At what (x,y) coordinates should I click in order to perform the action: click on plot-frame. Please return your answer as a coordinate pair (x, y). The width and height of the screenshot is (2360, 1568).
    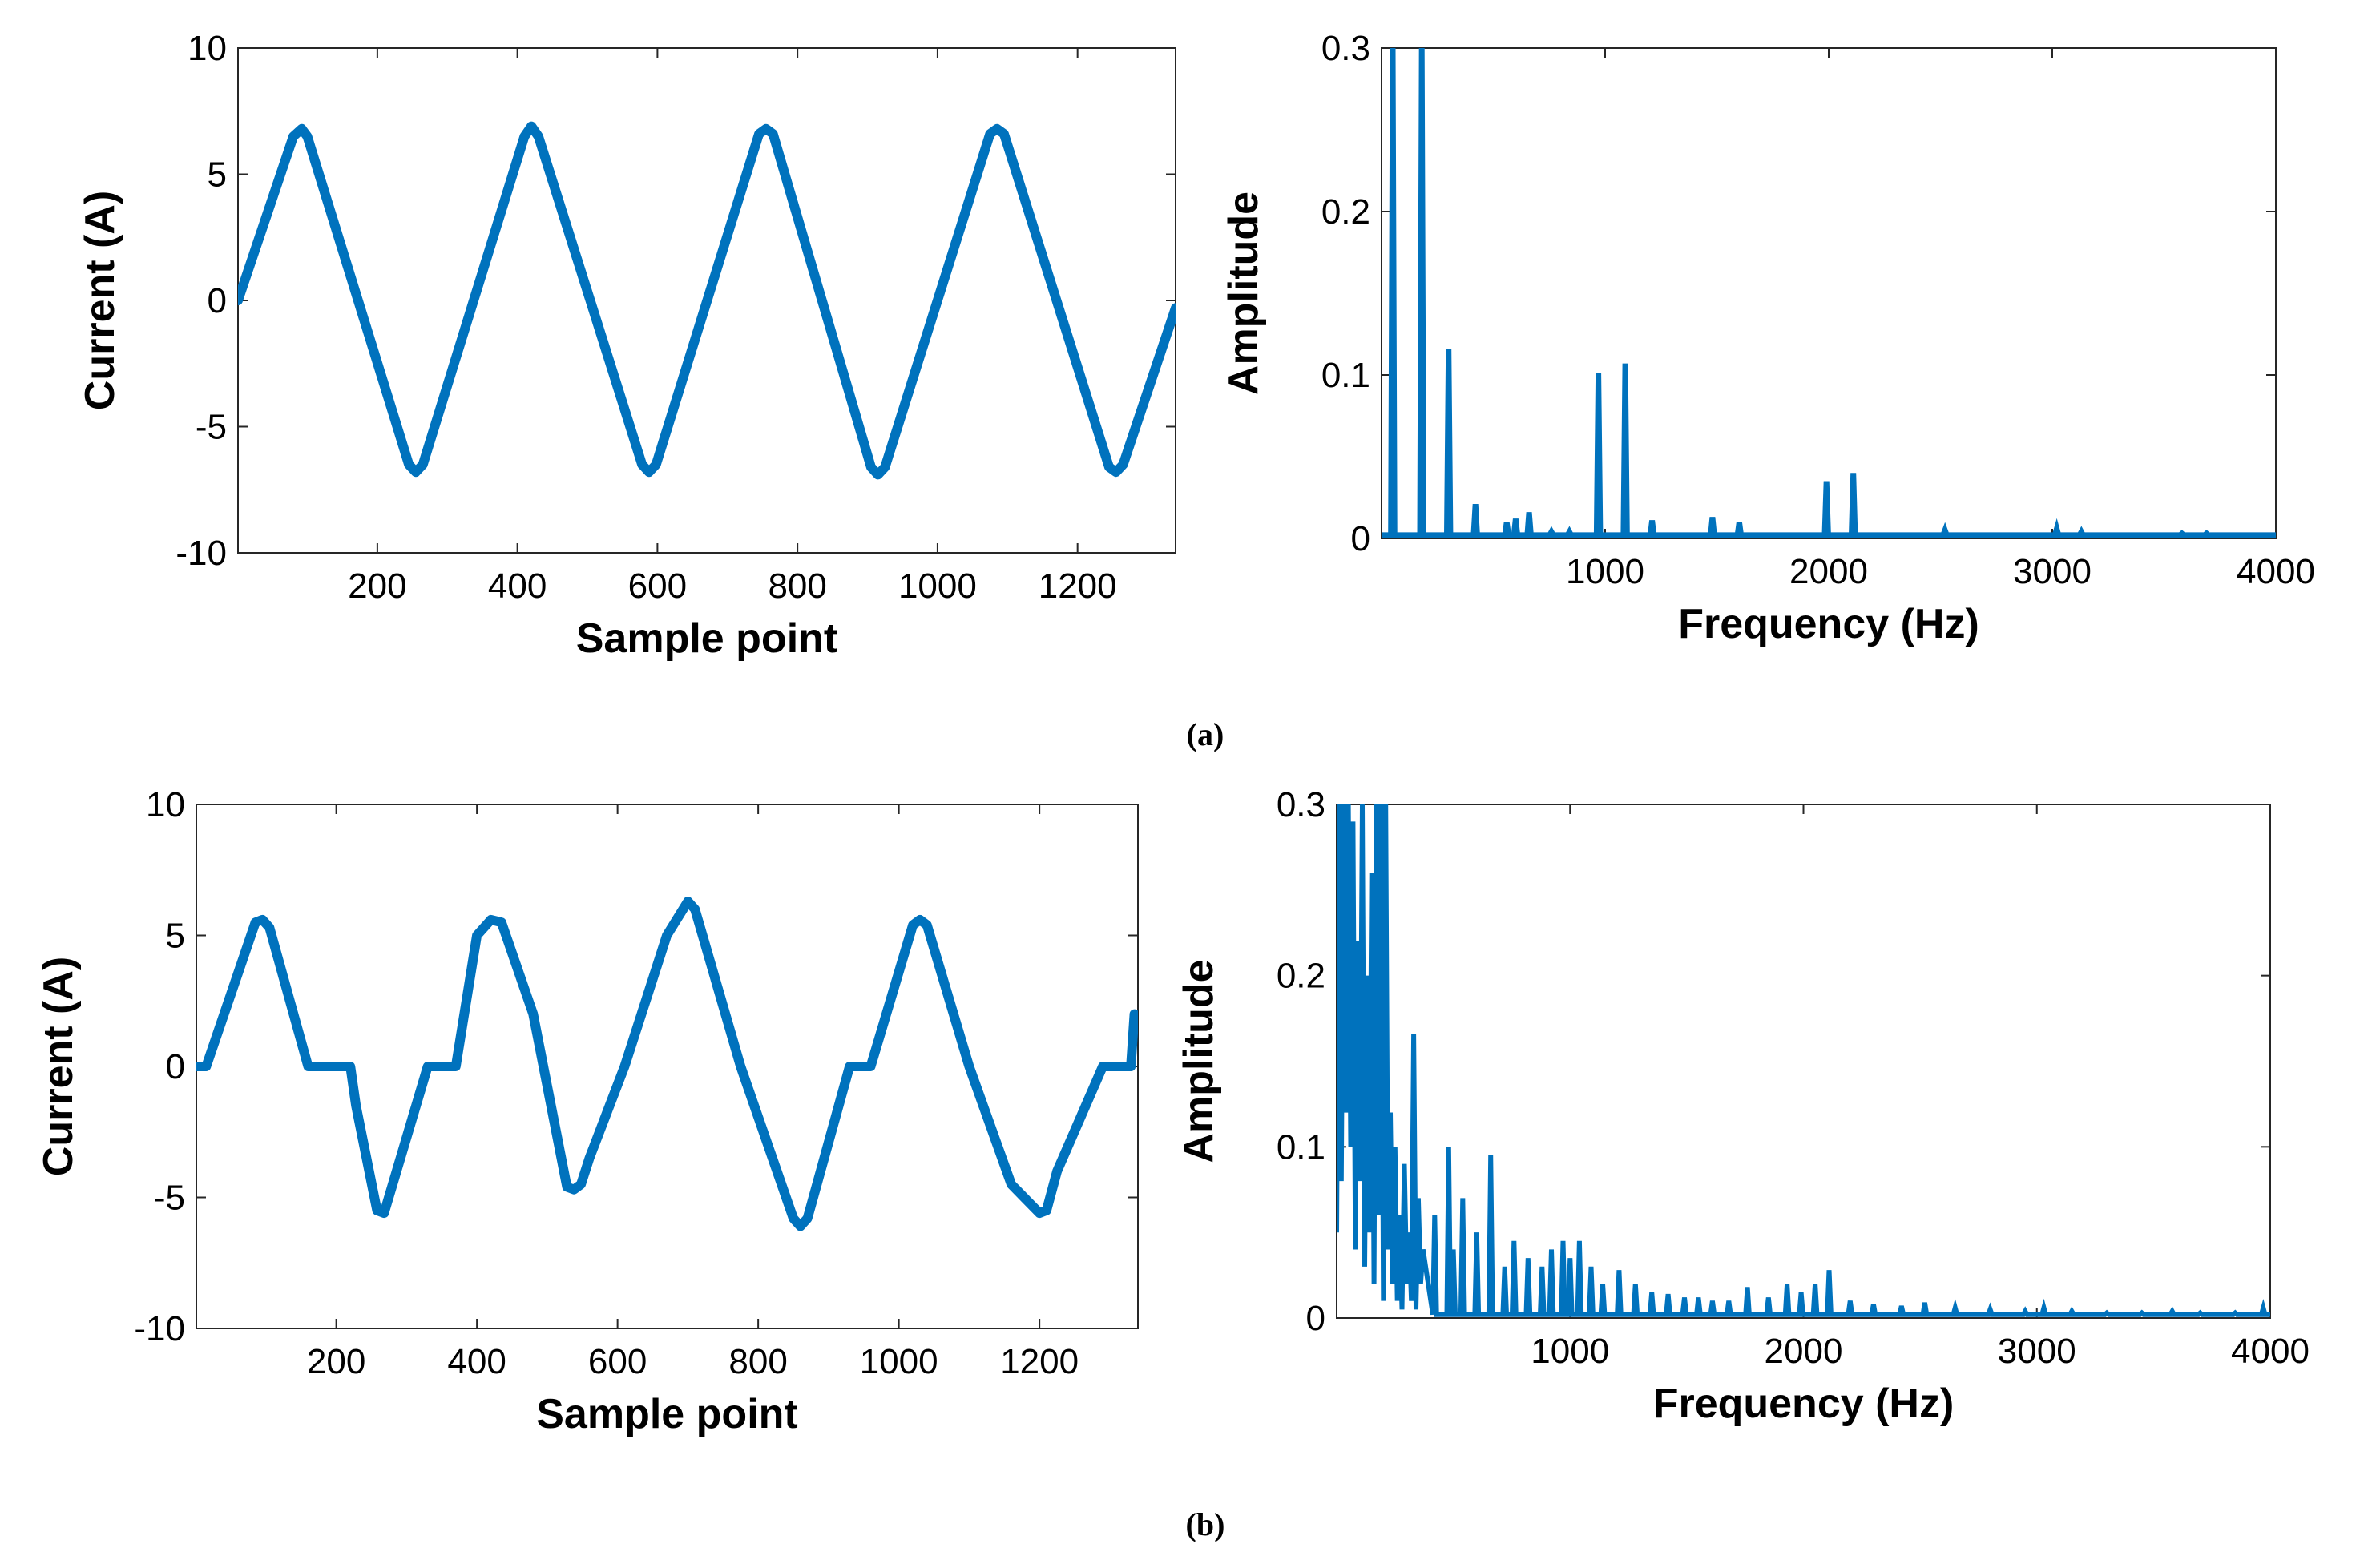
    Looking at the image, I should click on (1829, 293).